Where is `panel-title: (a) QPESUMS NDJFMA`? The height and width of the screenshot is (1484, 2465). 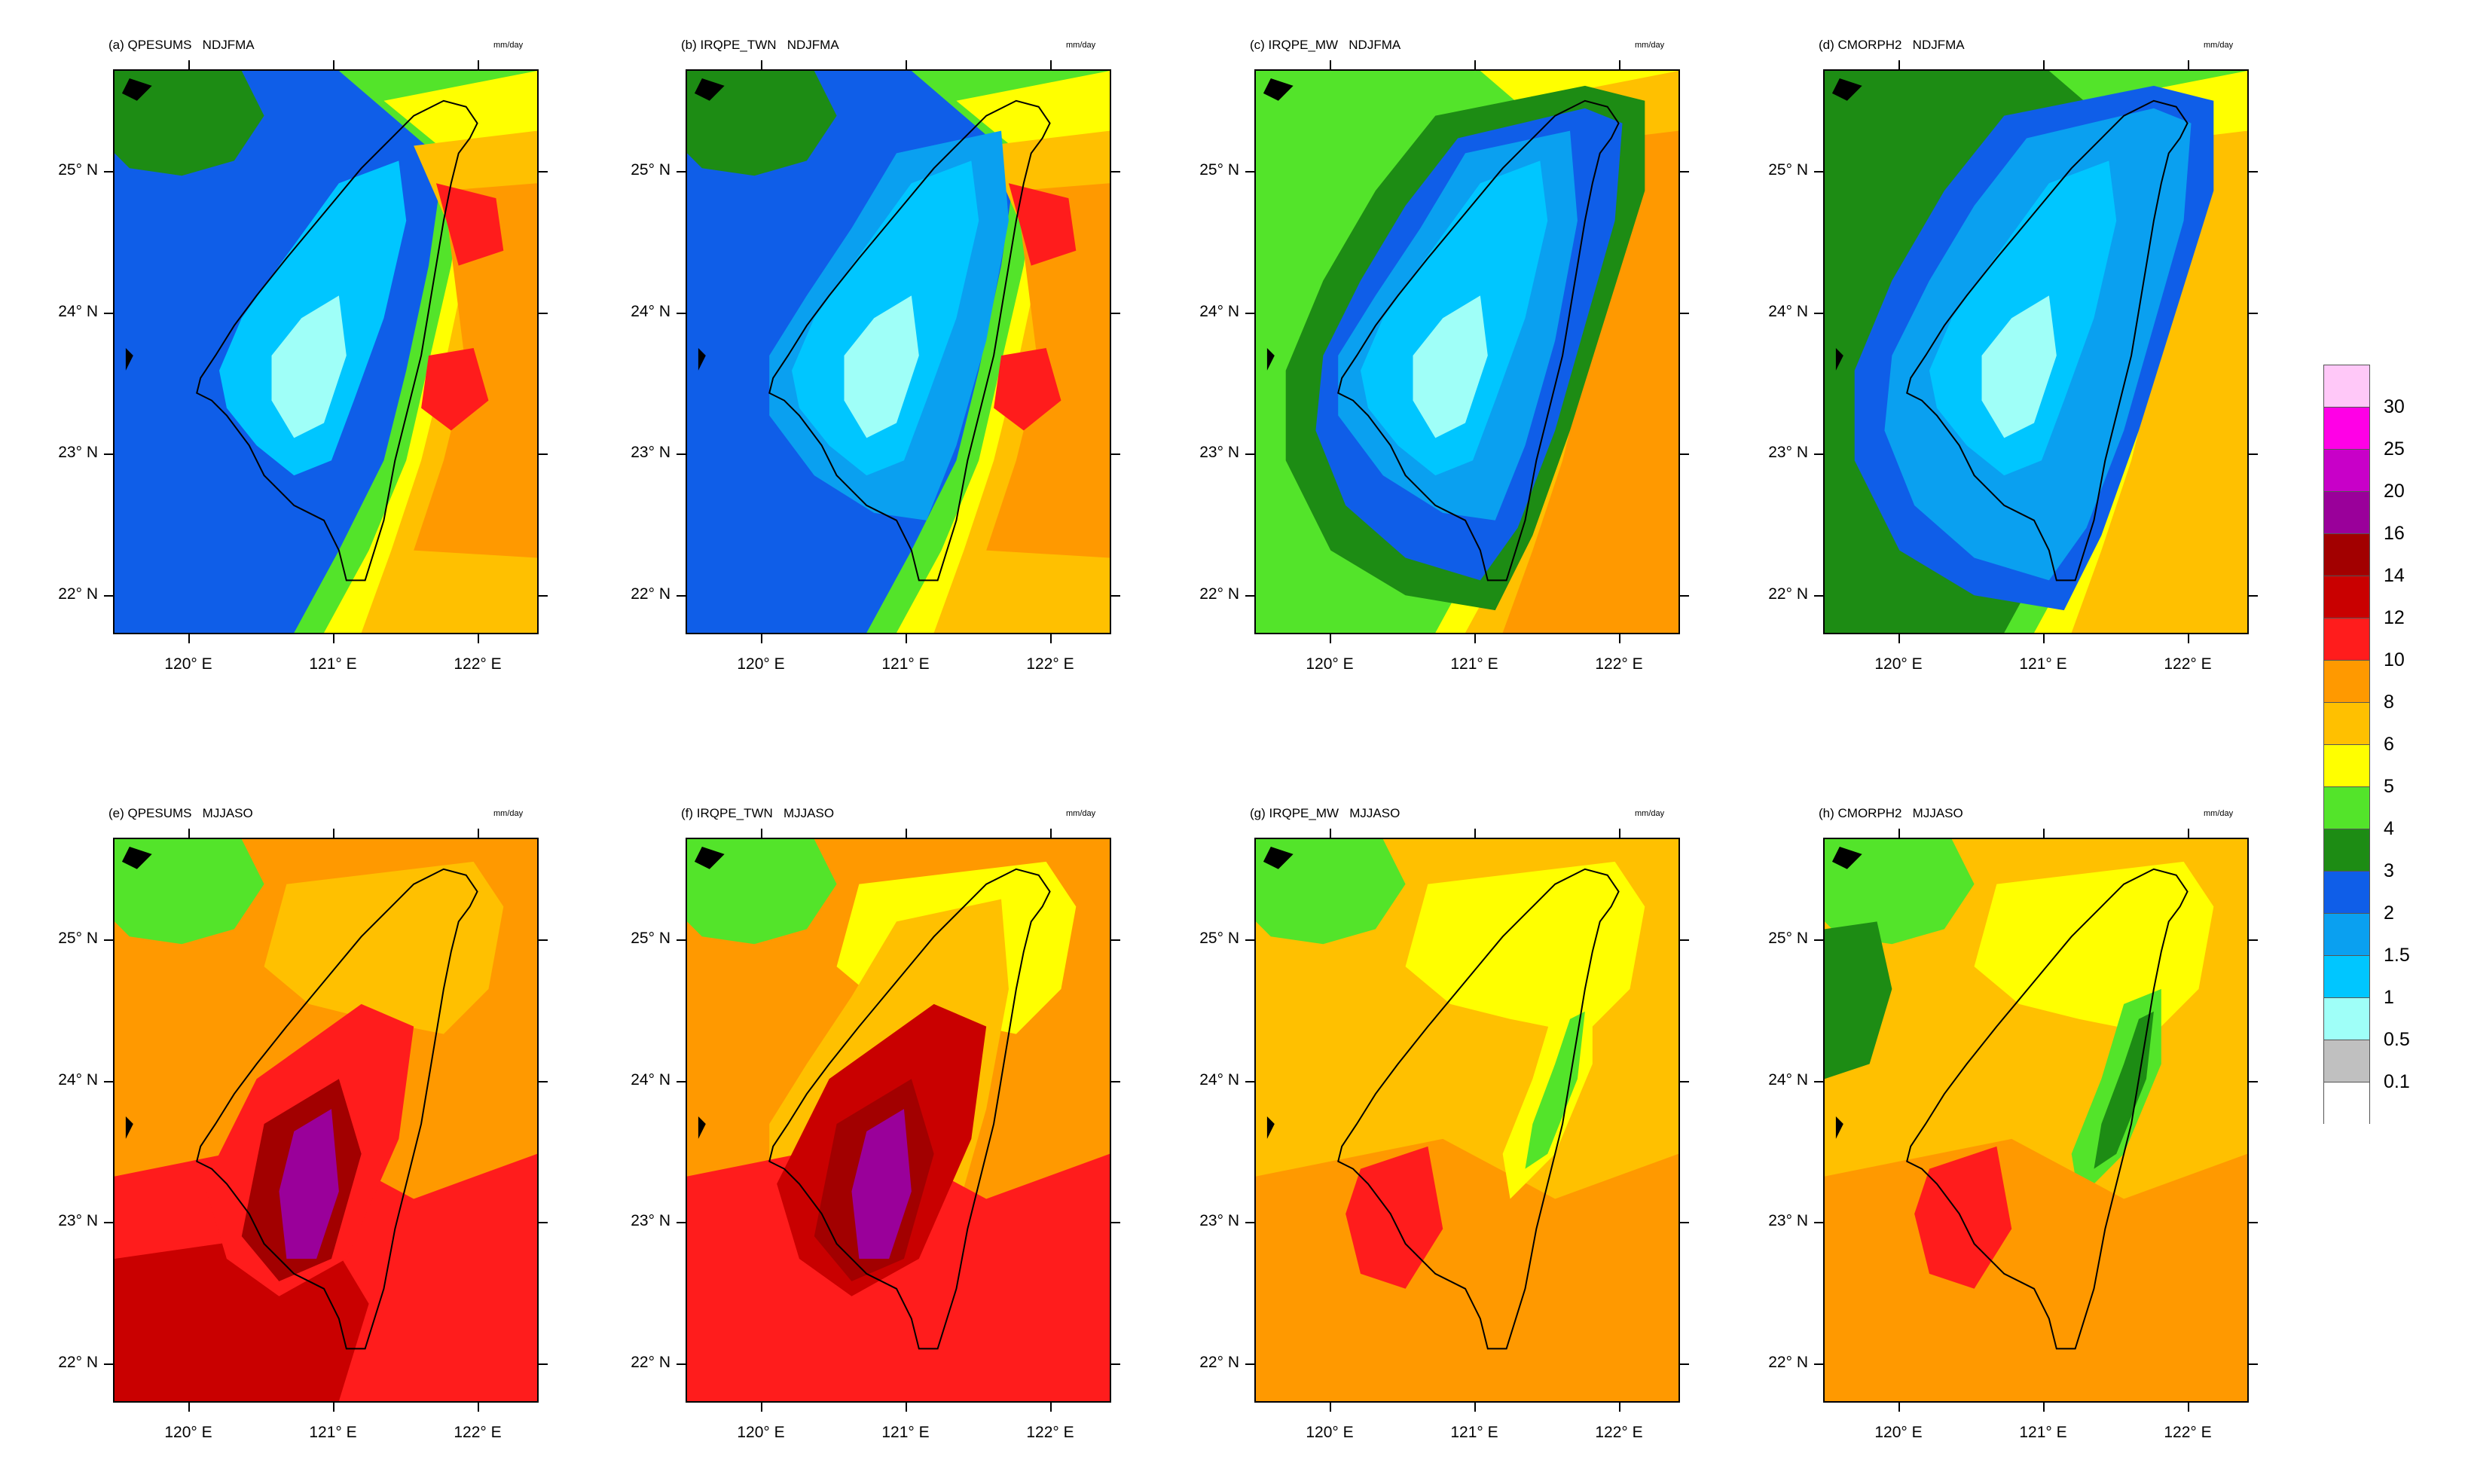
panel-title: (a) QPESUMS NDJFMA is located at coordinates (181, 45).